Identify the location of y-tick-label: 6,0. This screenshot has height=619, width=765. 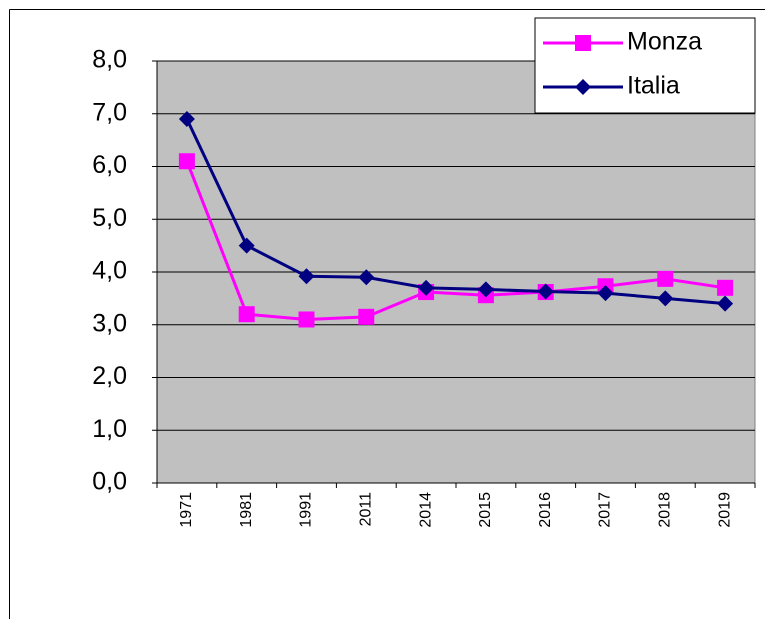
(109, 165).